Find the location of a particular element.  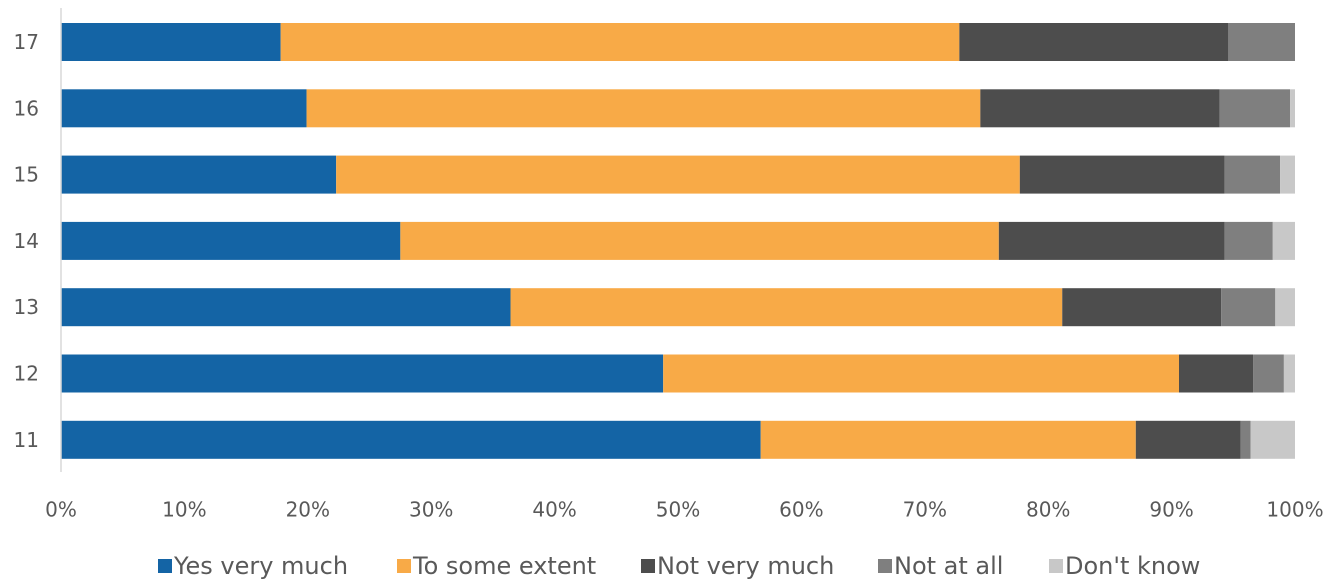

x-tick-label: 40% is located at coordinates (554, 510).